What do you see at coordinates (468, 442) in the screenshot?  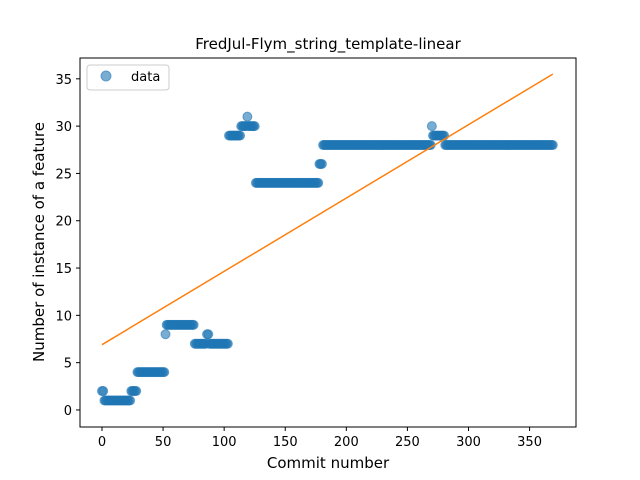 I see `x-tick-label: 300` at bounding box center [468, 442].